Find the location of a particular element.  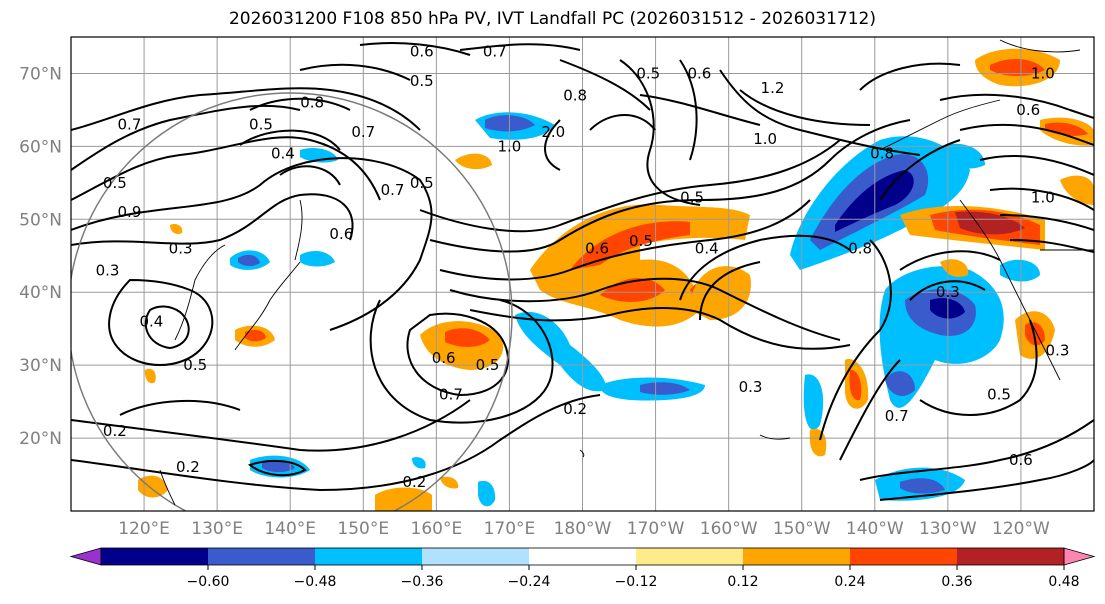

lat-tick-label: 20°N is located at coordinates (40, 439).